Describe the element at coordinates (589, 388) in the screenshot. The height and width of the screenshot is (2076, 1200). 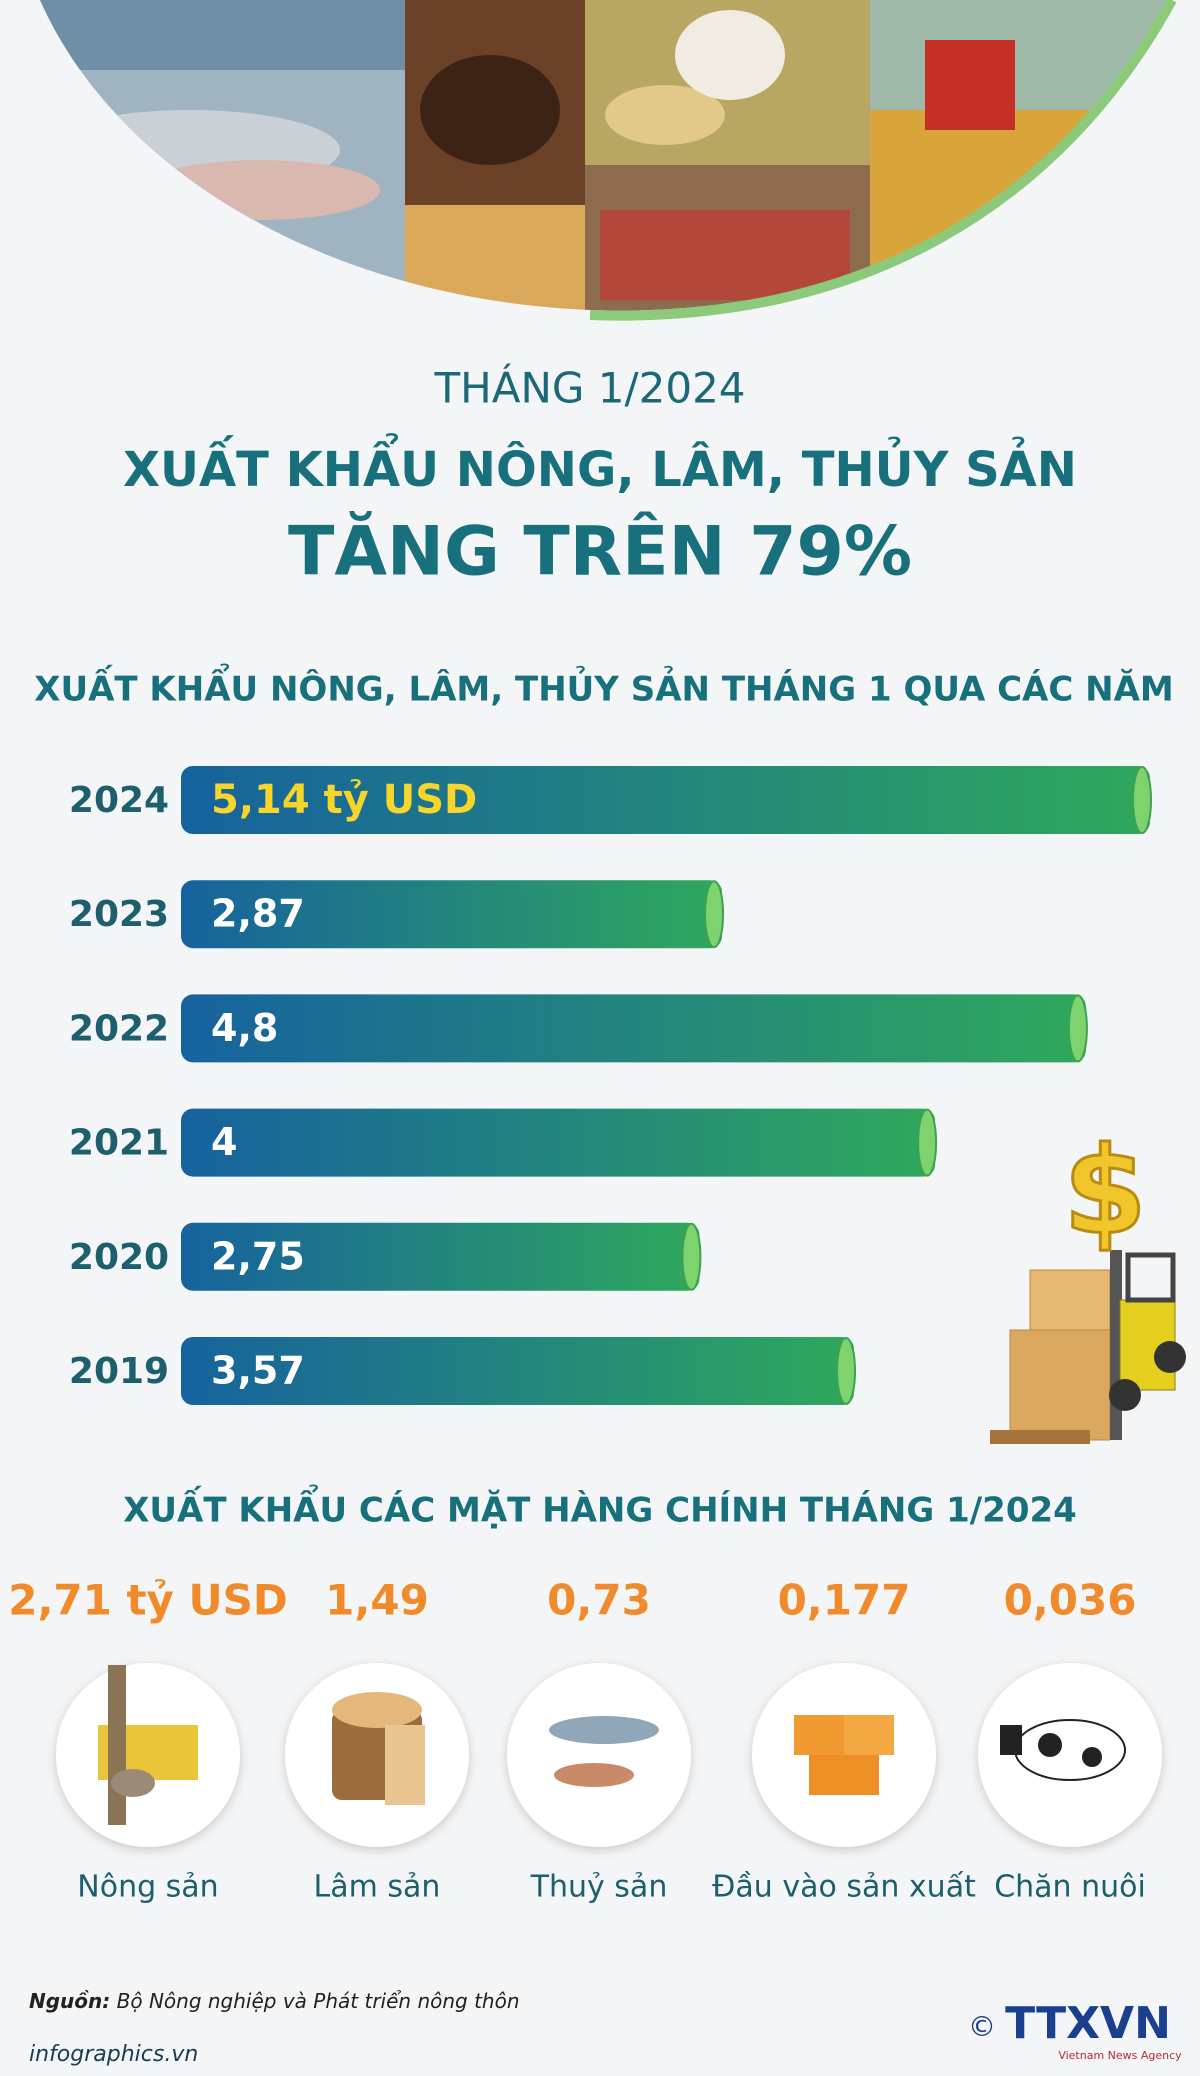
I see `subtitle: THÁNG 1/2024` at that location.